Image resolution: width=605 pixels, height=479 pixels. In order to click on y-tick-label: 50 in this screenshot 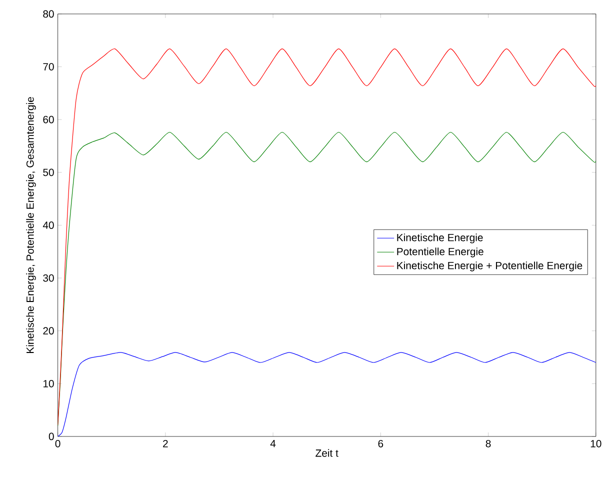, I will do `click(48, 172)`.